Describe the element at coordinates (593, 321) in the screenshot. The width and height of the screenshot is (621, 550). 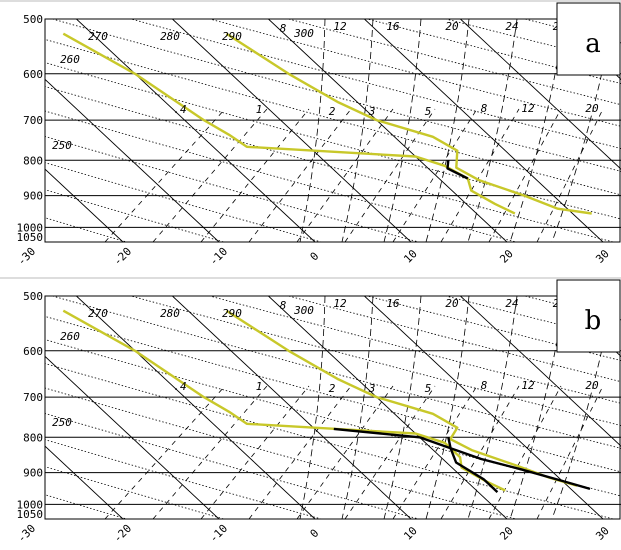
I see `panel-label-b: b` at that location.